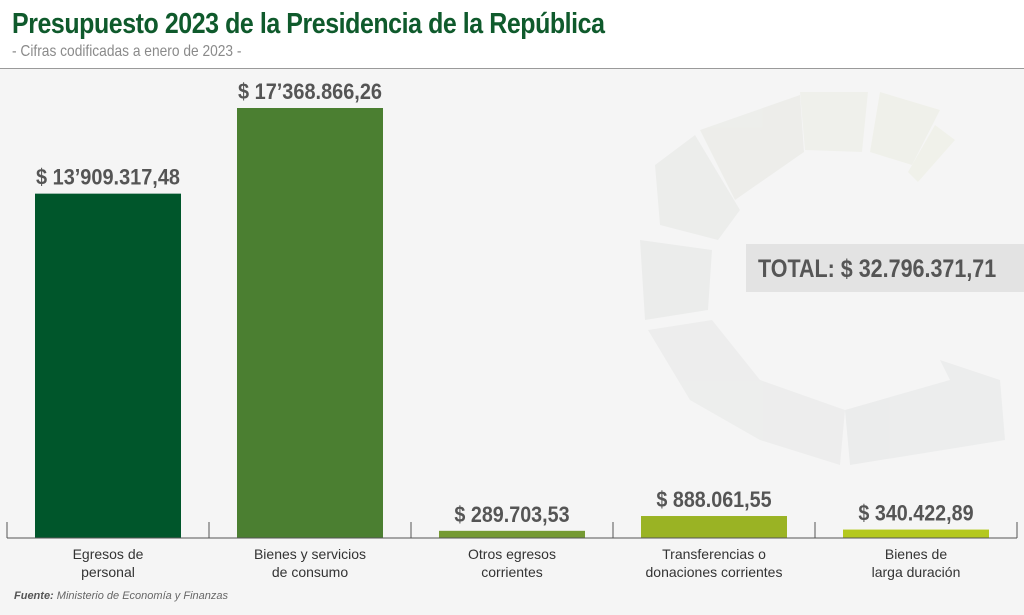 Image resolution: width=1024 pixels, height=615 pixels. Describe the element at coordinates (511, 572) in the screenshot. I see `category-label: corrientes` at that location.